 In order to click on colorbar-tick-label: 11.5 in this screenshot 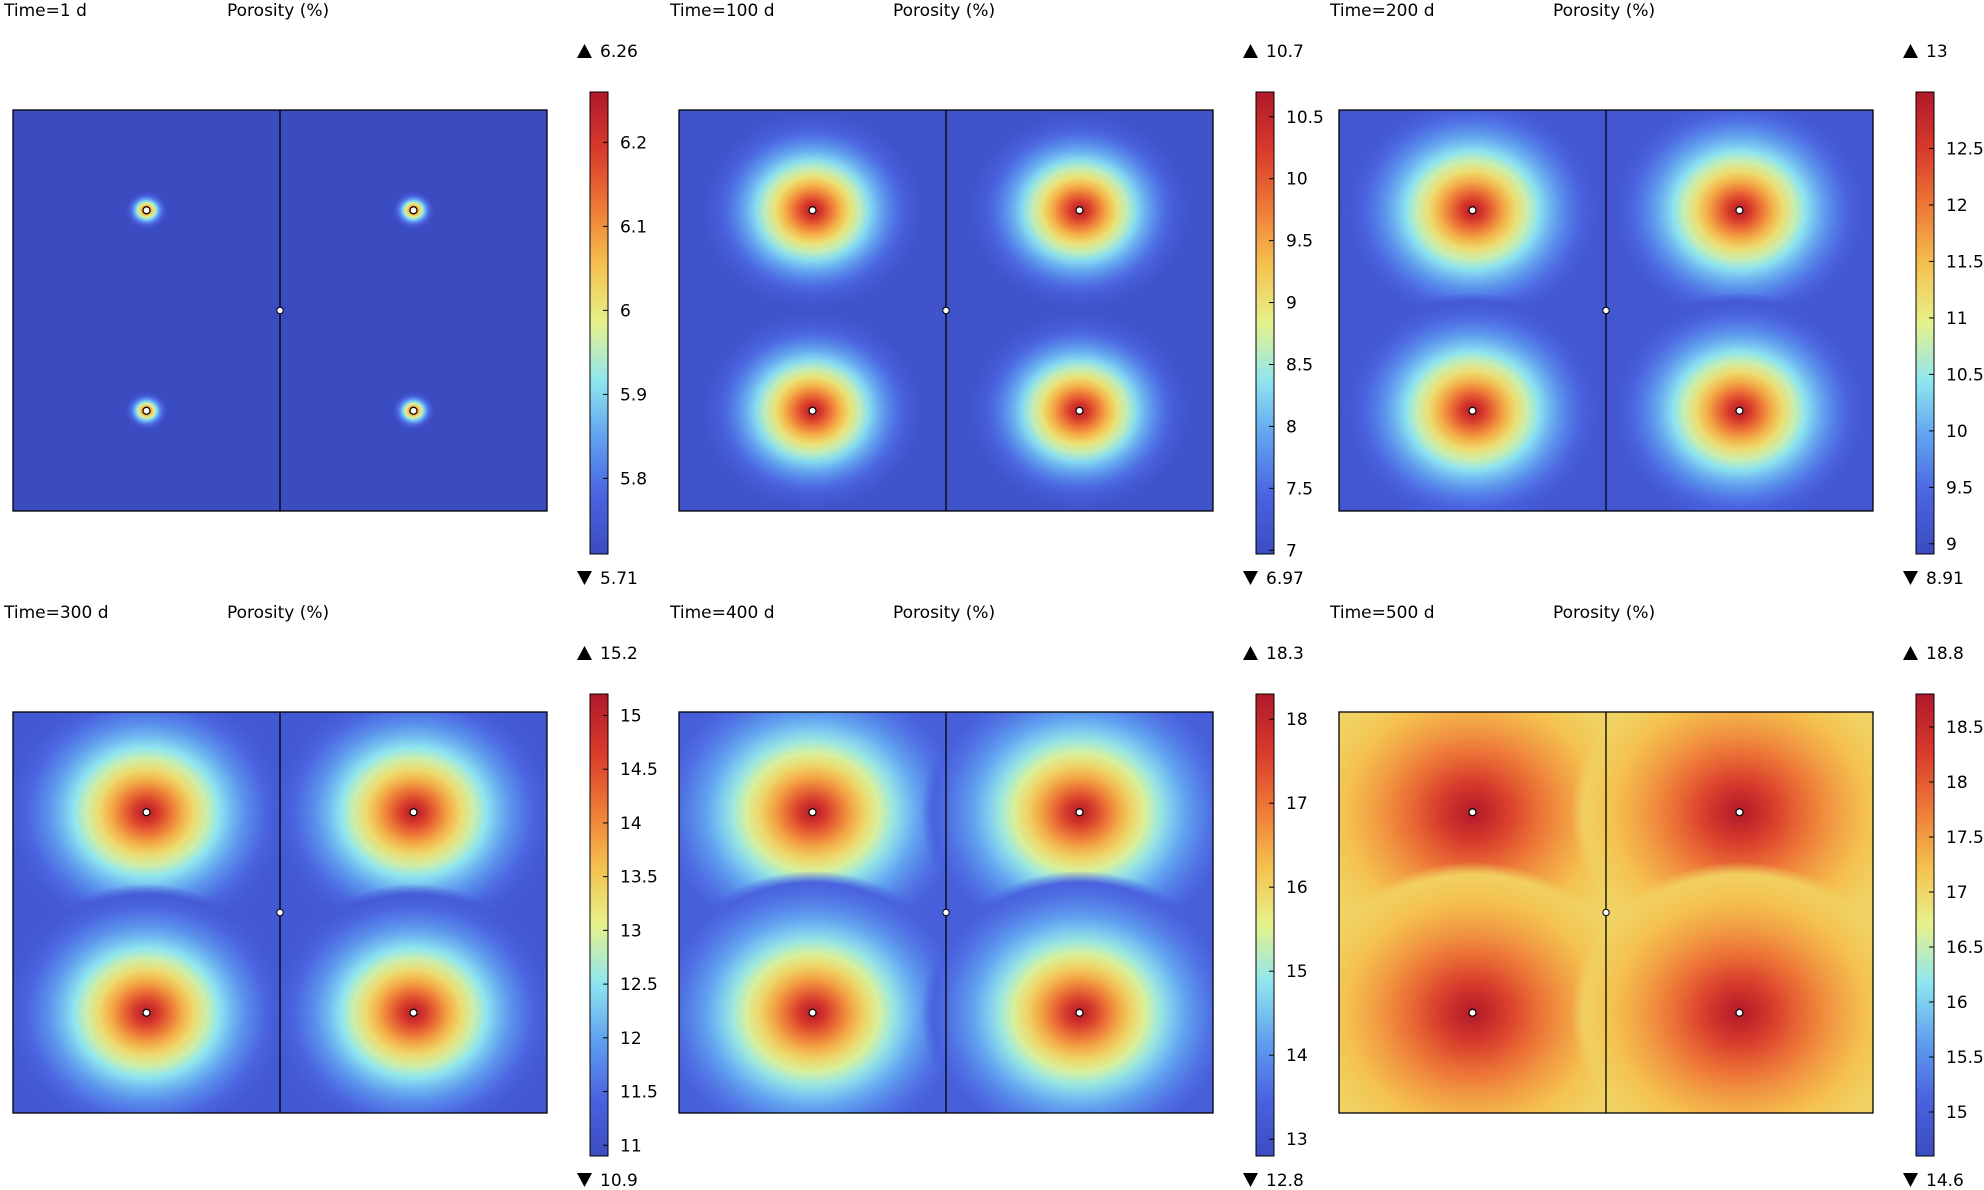, I will do `click(1965, 262)`.